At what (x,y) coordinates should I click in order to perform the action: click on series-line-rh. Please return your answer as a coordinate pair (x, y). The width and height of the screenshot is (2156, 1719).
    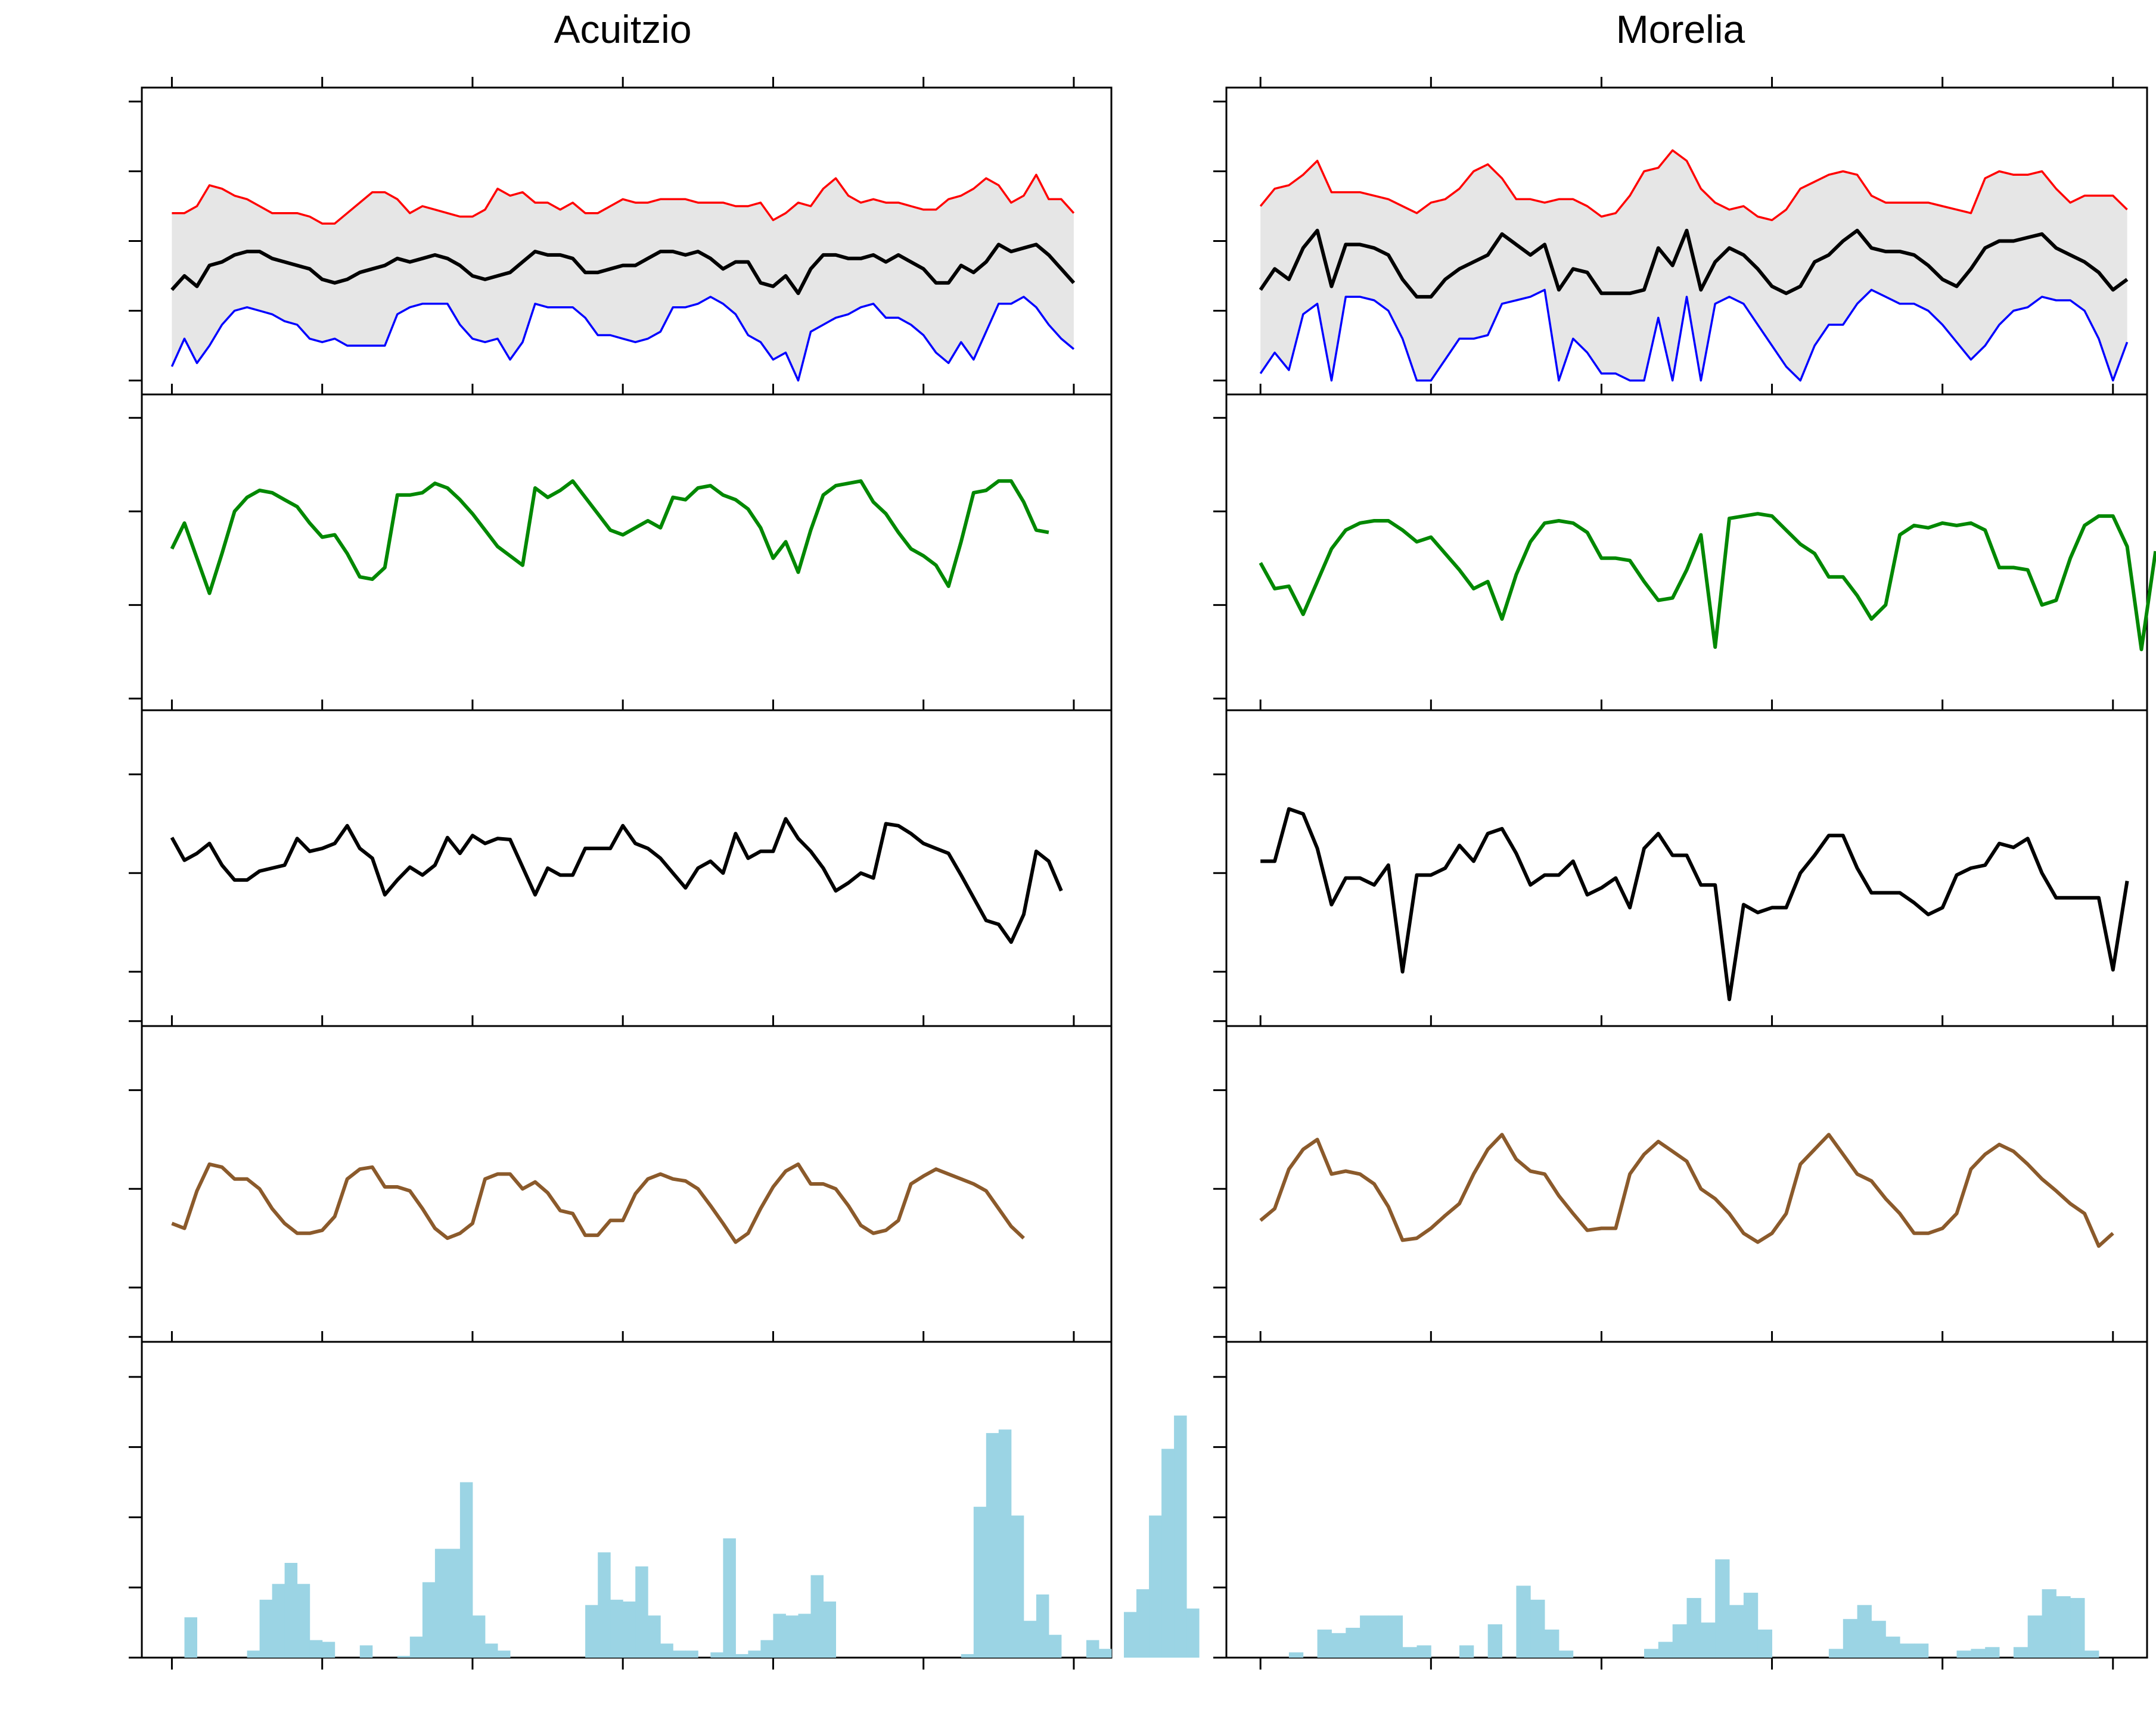
    Looking at the image, I should click on (1707, 581).